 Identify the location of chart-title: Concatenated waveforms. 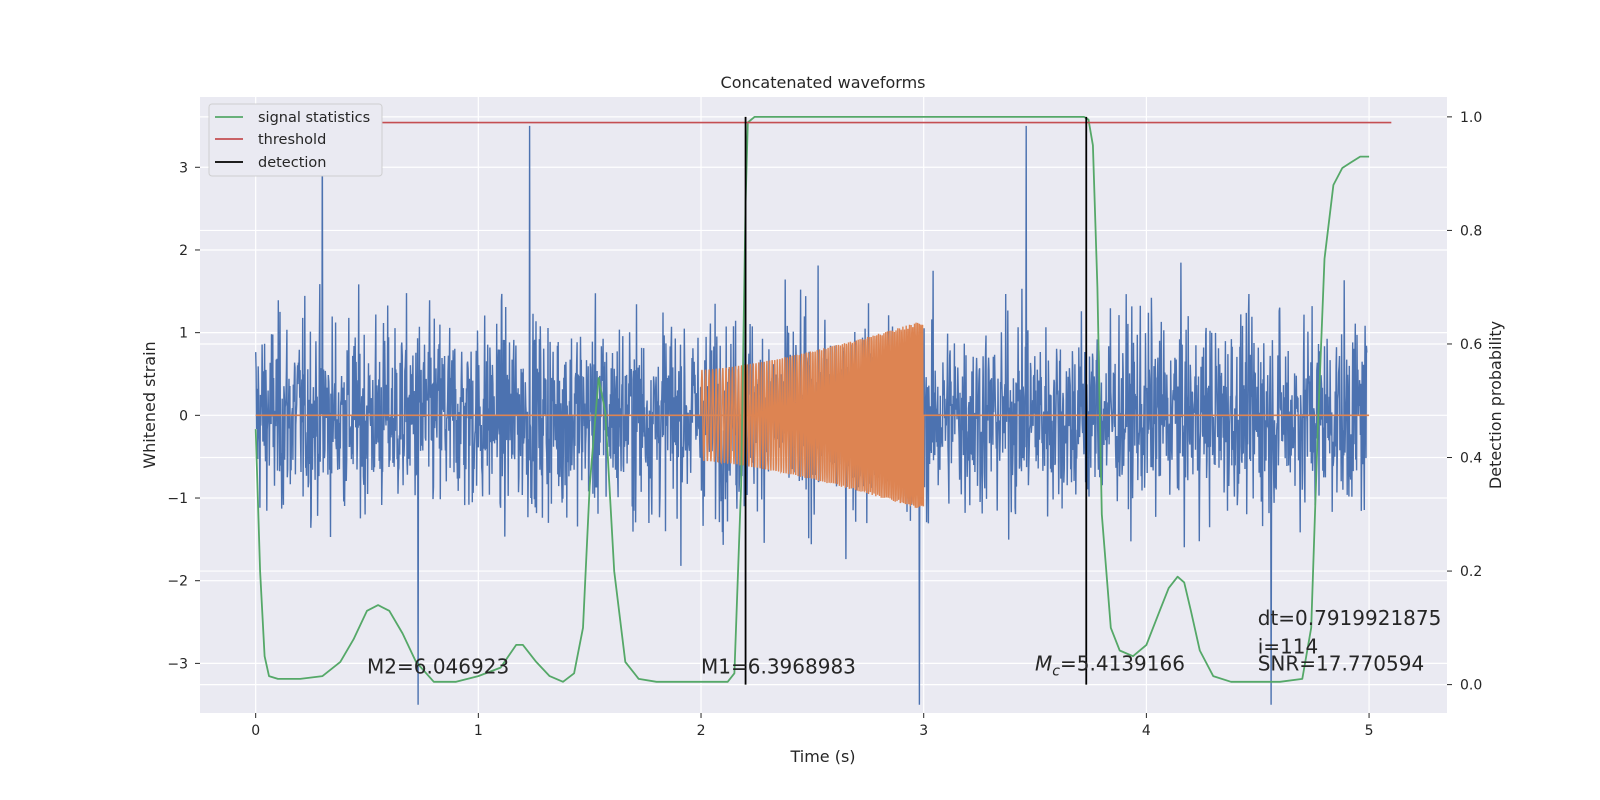
(823, 82).